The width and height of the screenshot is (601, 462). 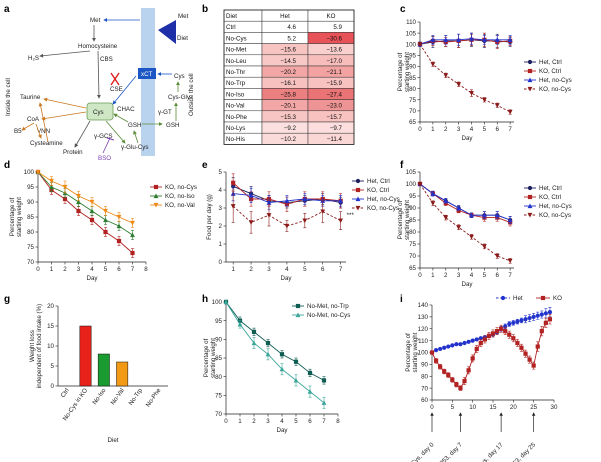 What do you see at coordinates (323, 269) in the screenshot?
I see `x-tick-label: 6` at bounding box center [323, 269].